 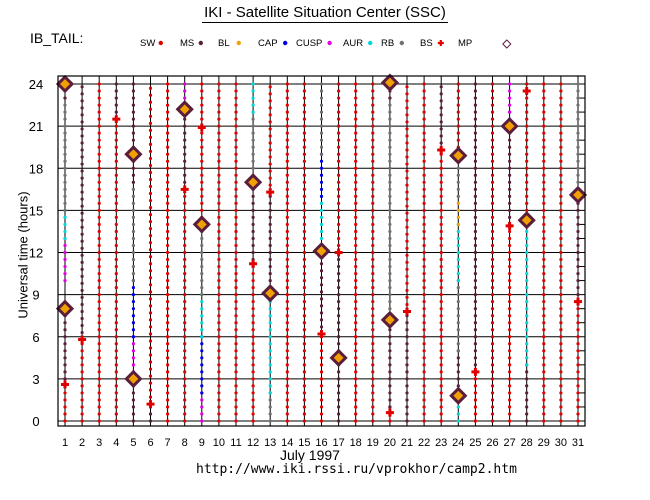 I want to click on bs-crossing, so click(x=270, y=192).